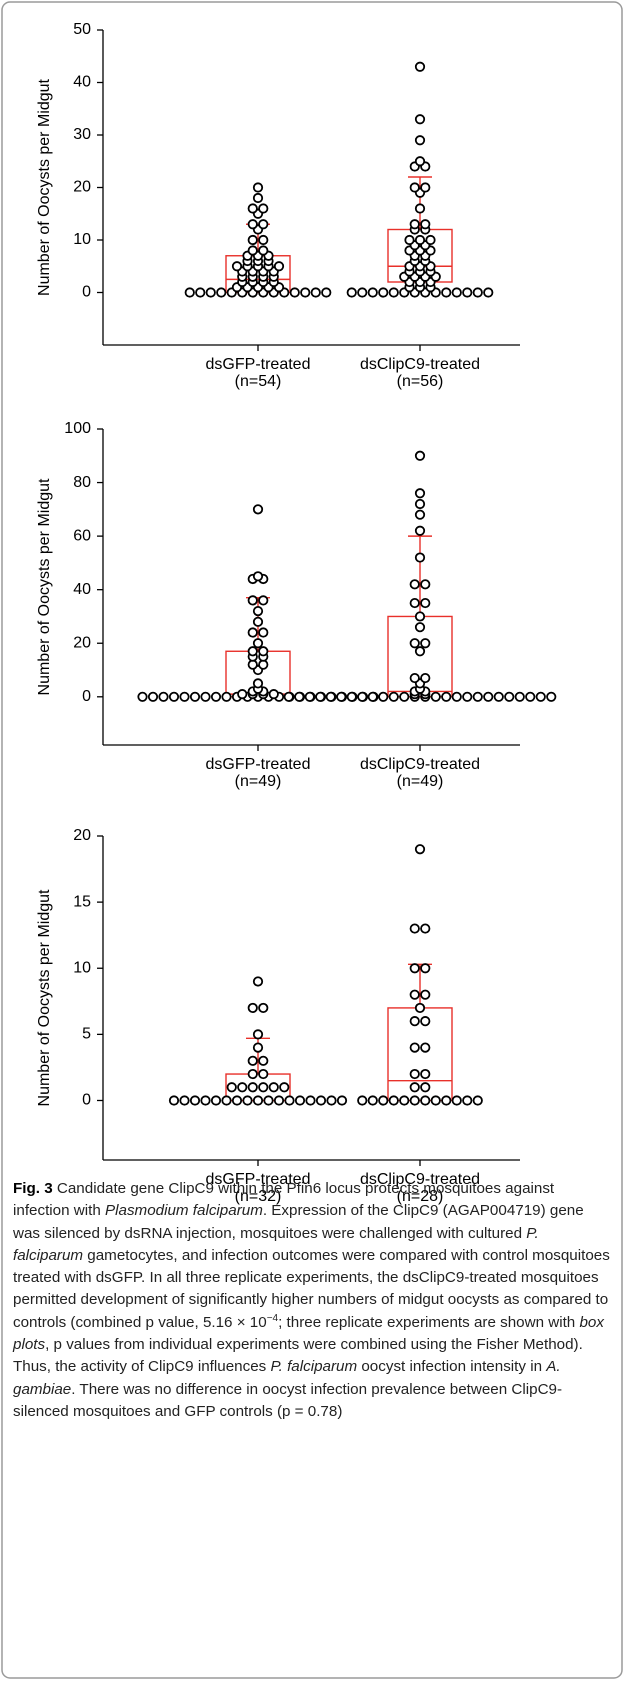  Describe the element at coordinates (420, 781) in the screenshot. I see `x-tick-note: (n=49)` at that location.